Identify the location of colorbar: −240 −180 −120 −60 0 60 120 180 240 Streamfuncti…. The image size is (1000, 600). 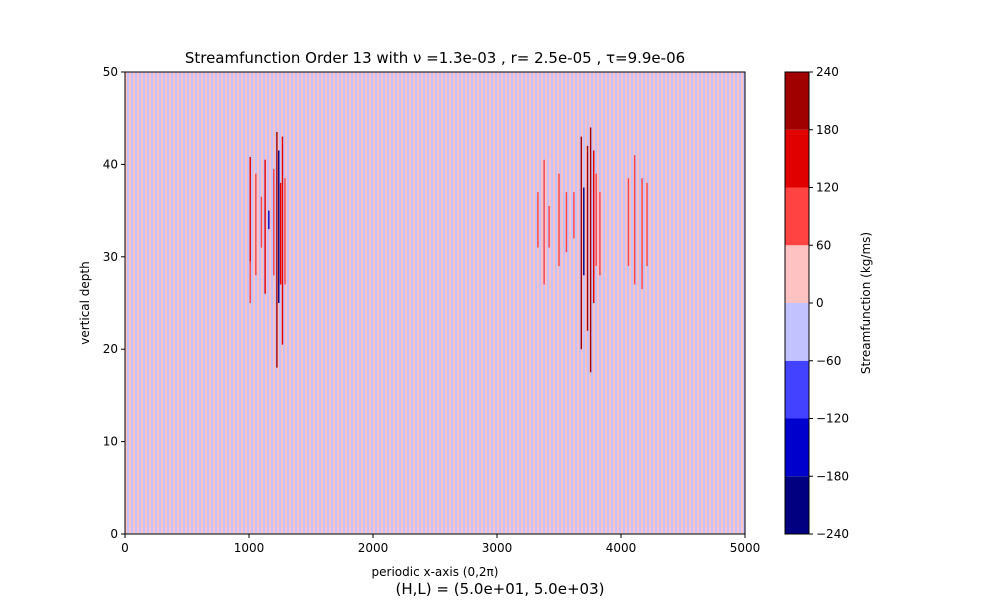
(828, 303).